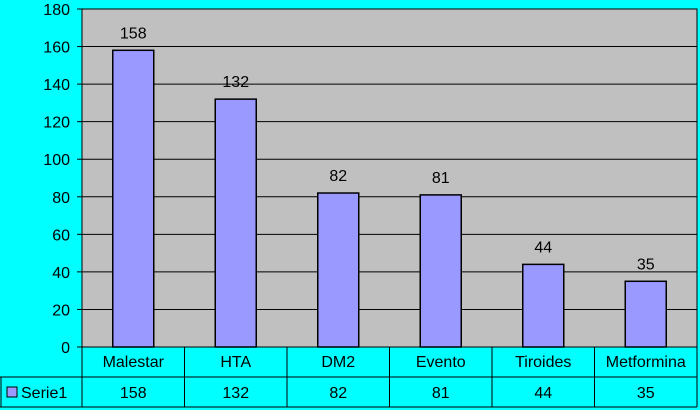 This screenshot has height=410, width=700. Describe the element at coordinates (56, 10) in the screenshot. I see `y-tick-label: 180` at that location.